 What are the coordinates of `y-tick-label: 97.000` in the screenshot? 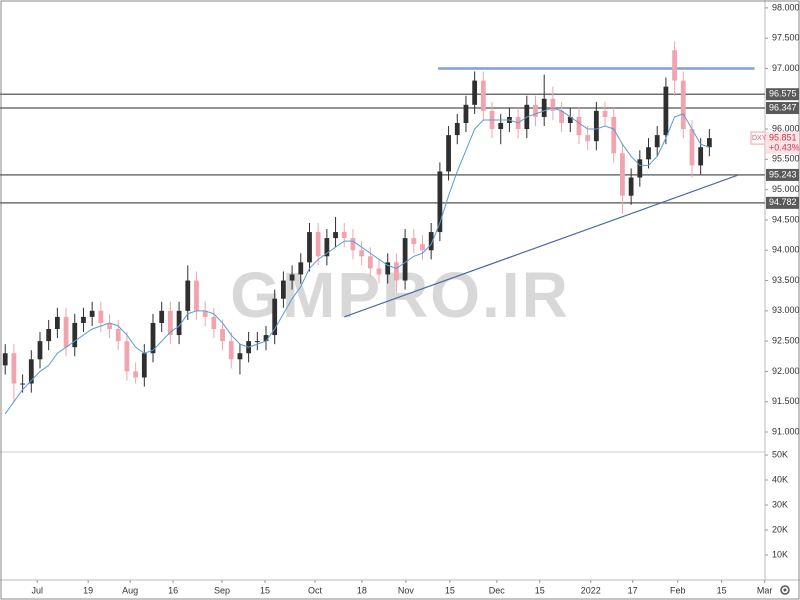 It's located at (786, 68).